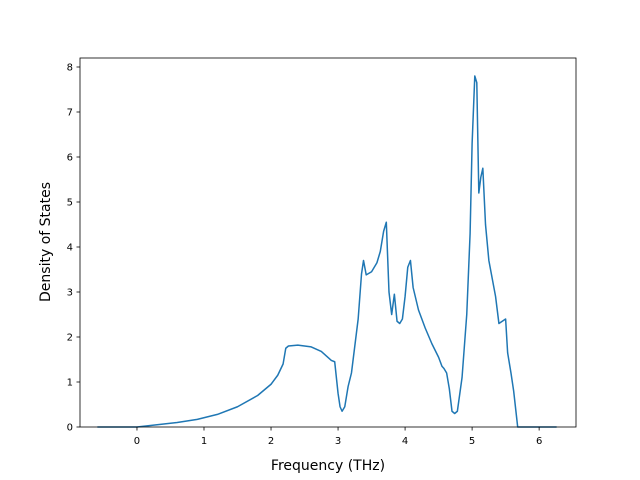 Image resolution: width=640 pixels, height=480 pixels. What do you see at coordinates (70, 68) in the screenshot?
I see `y-tick-label: 8` at bounding box center [70, 68].